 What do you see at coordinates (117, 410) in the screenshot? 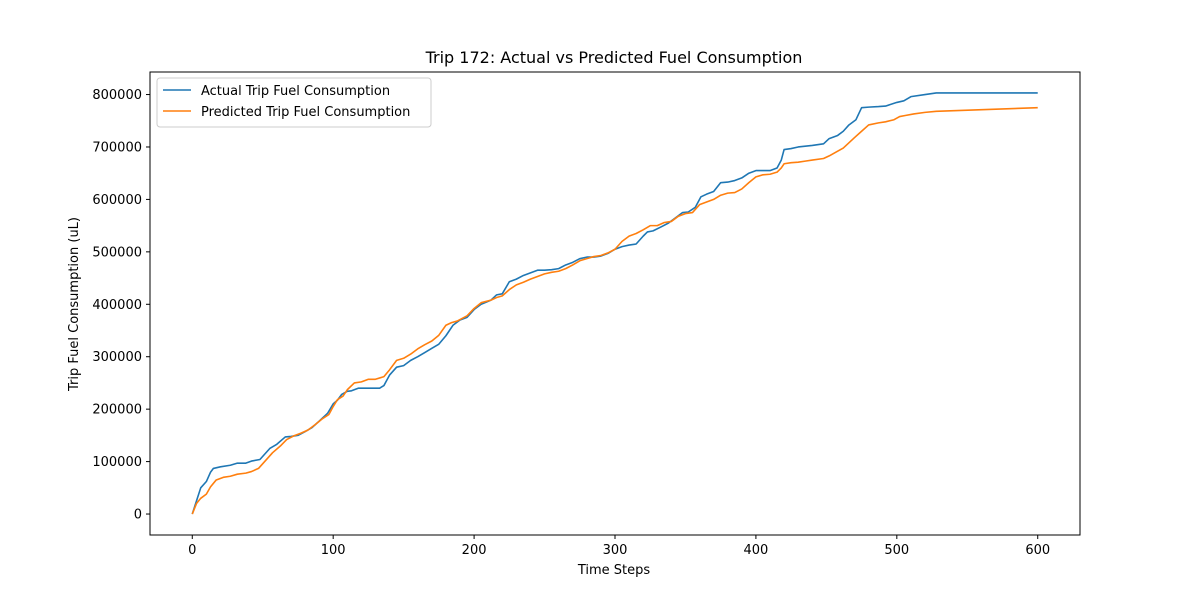
I see `y-tick-label: 200000` at bounding box center [117, 410].